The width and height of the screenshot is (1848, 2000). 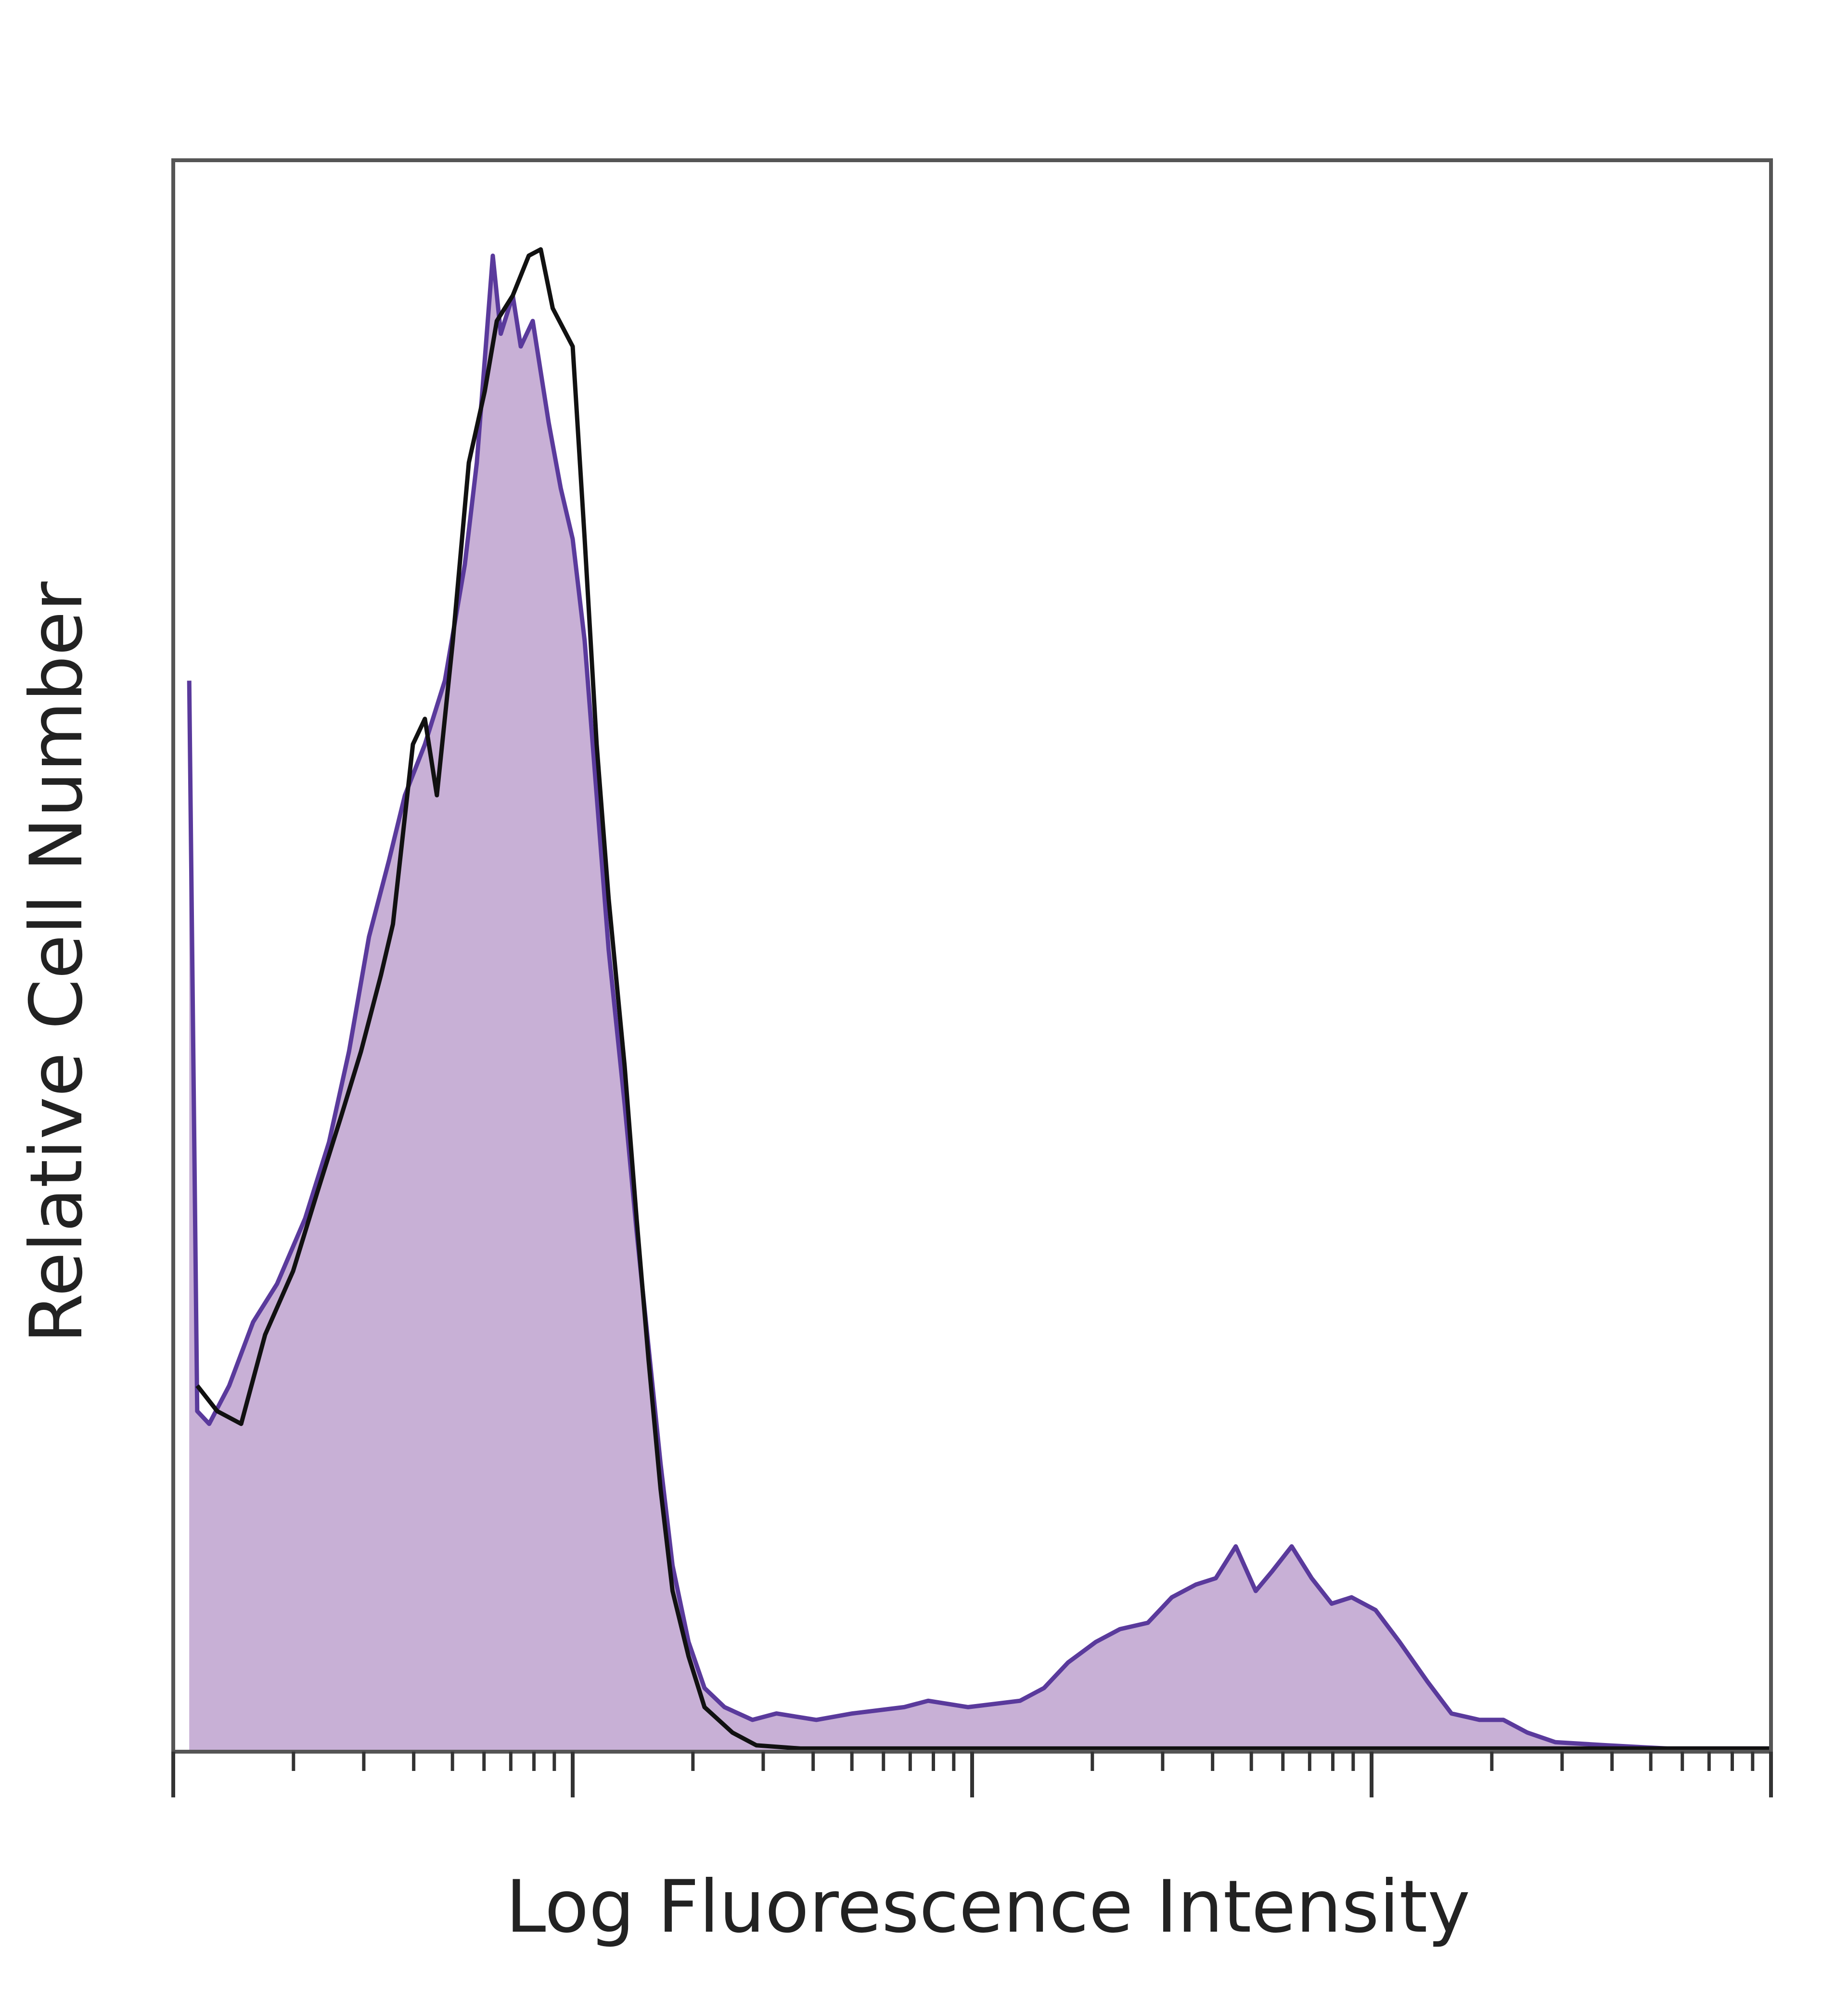 I want to click on x-axis-label: Log Fluorescence Intensity, so click(x=988, y=1907).